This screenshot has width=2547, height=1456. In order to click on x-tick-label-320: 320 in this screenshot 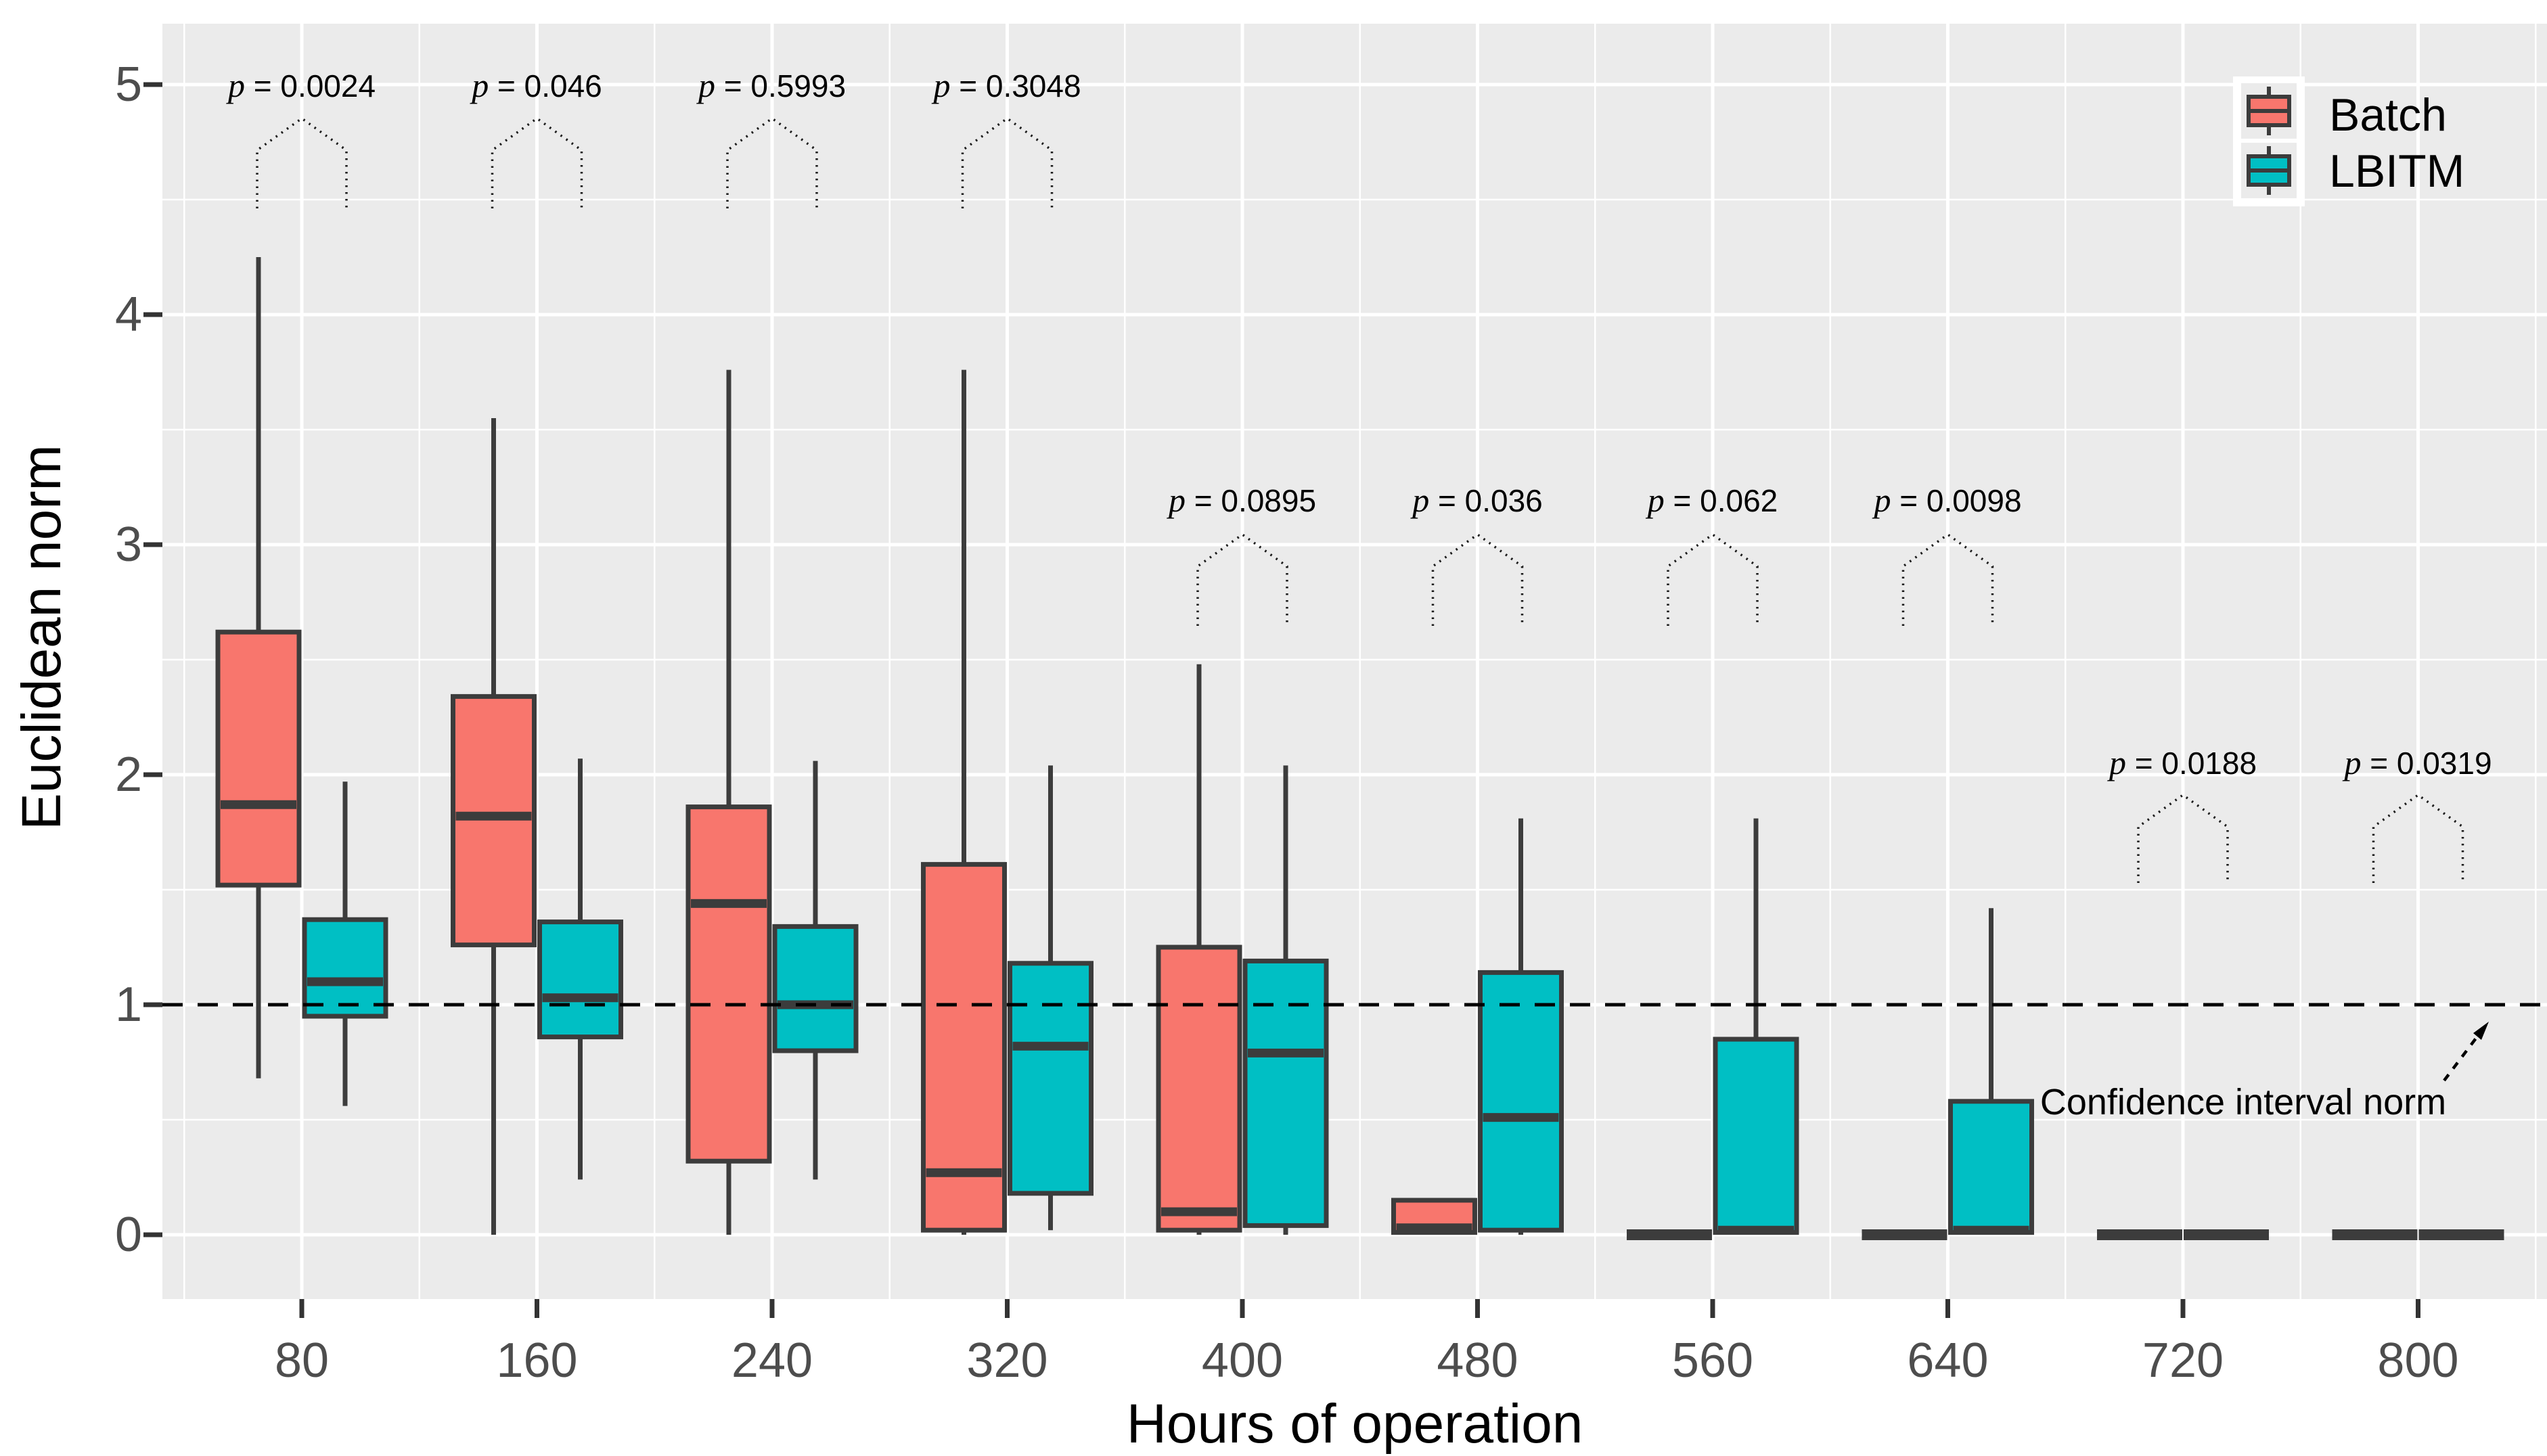, I will do `click(1007, 1361)`.